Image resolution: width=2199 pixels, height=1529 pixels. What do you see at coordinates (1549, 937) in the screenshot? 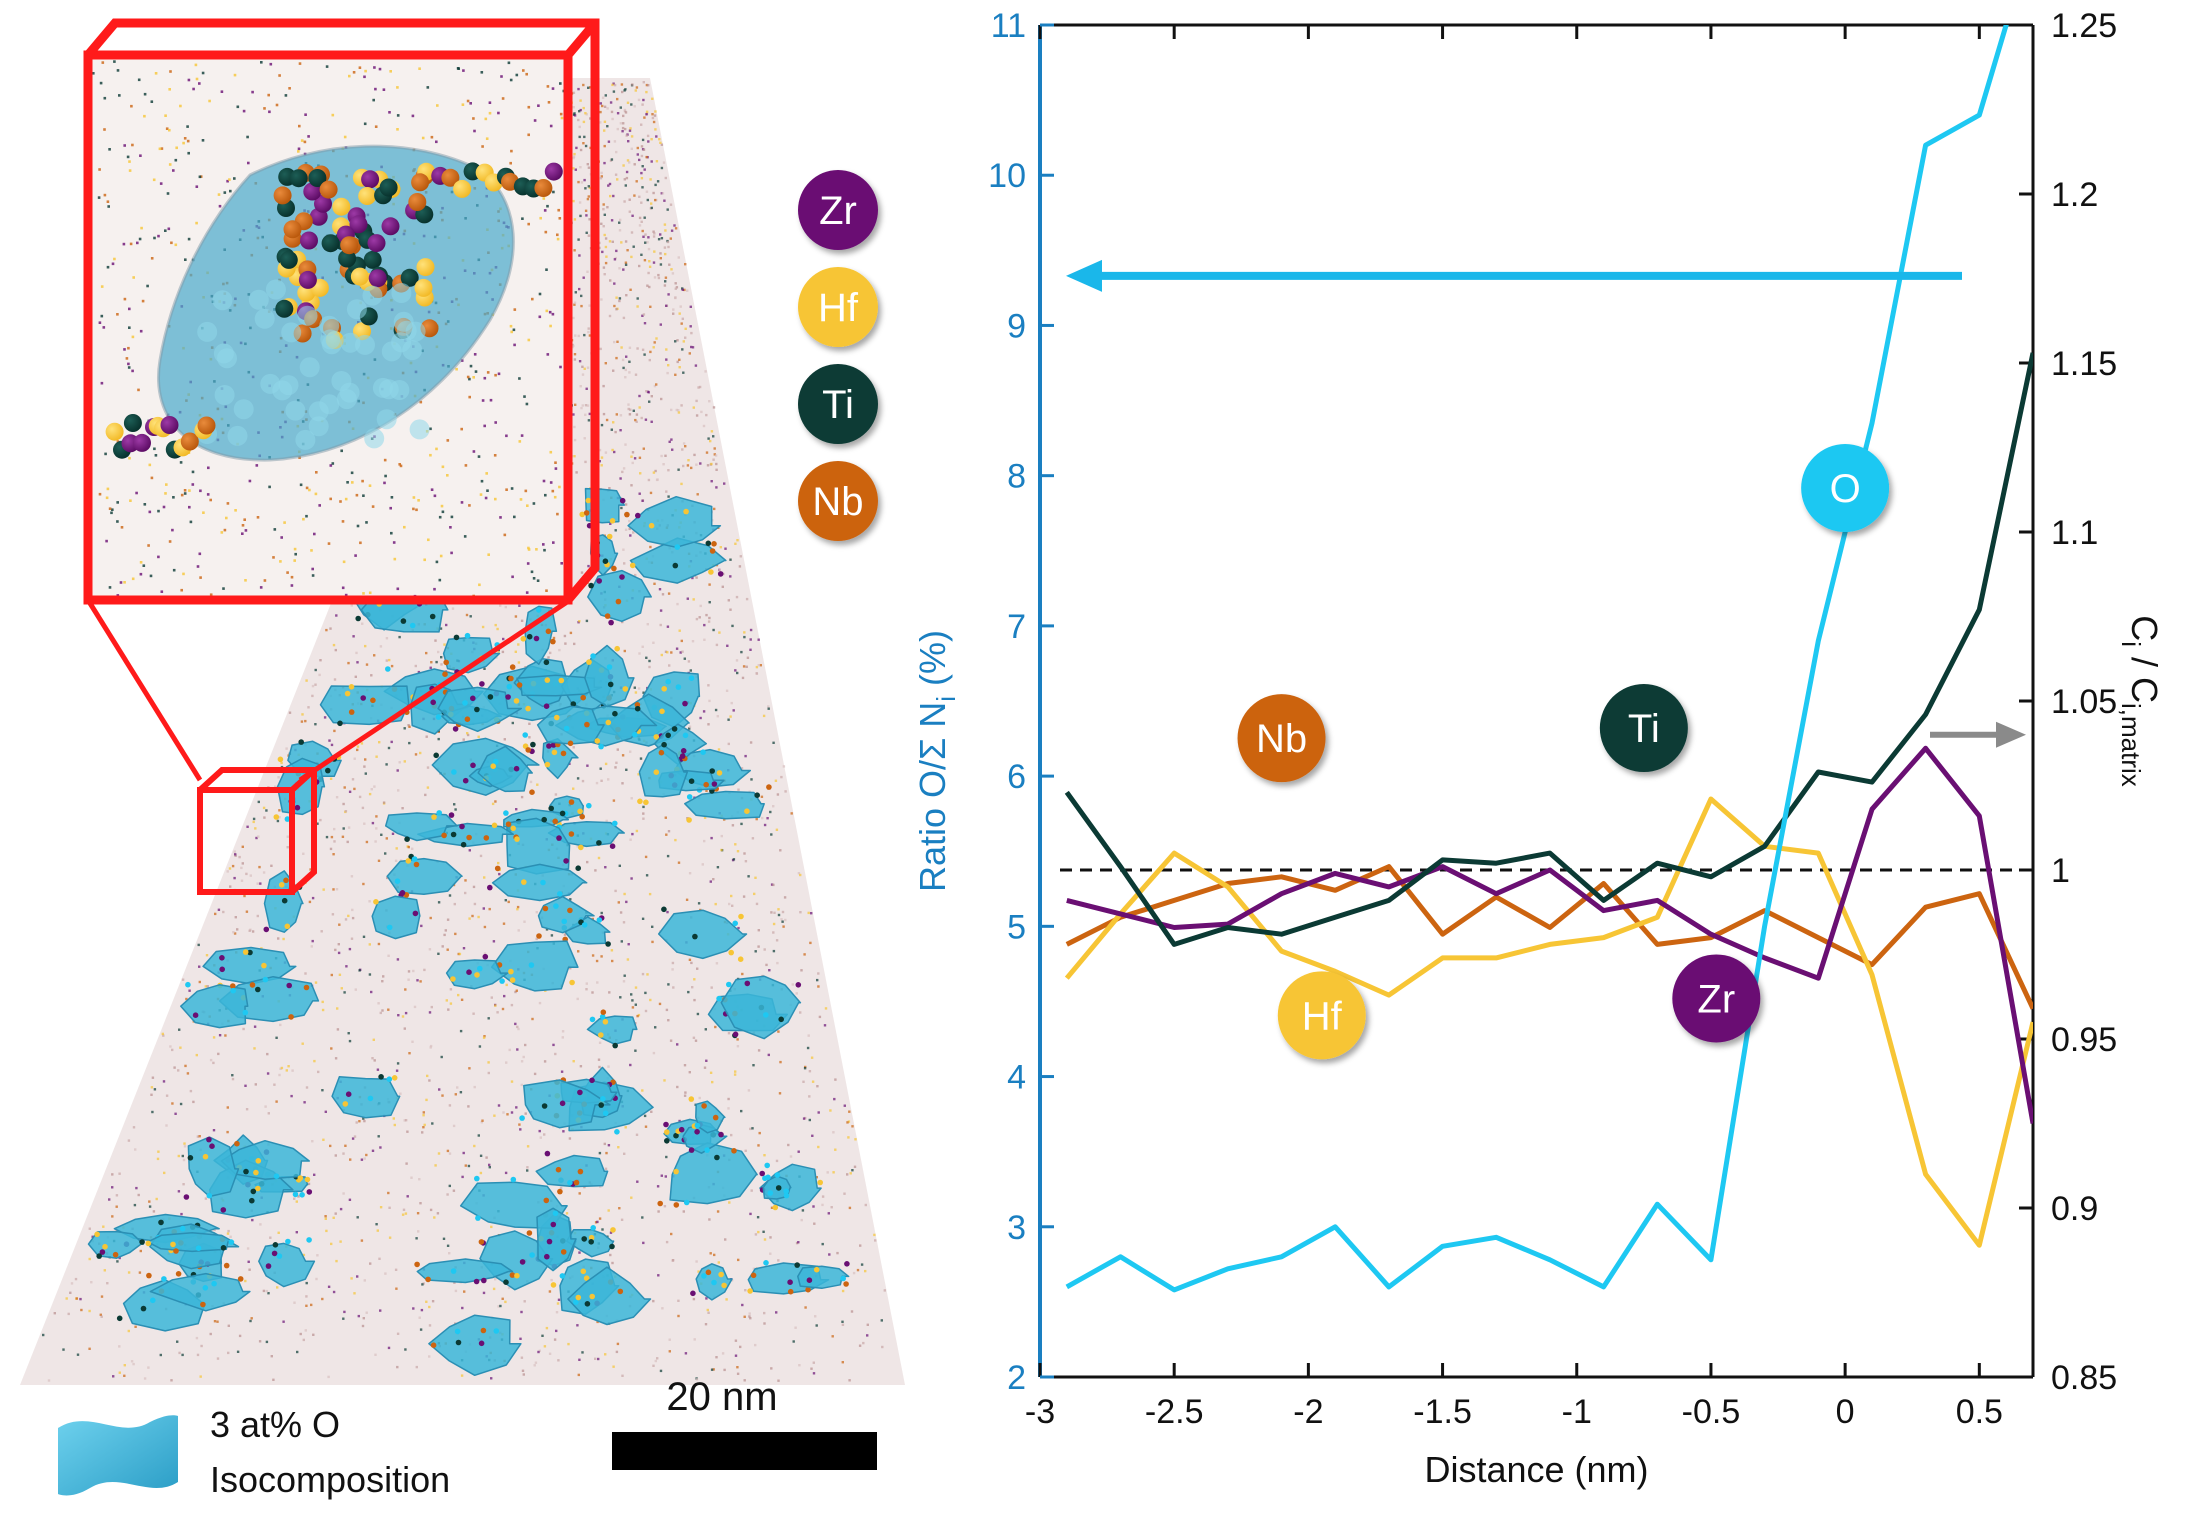
I see `series-line-nb` at bounding box center [1549, 937].